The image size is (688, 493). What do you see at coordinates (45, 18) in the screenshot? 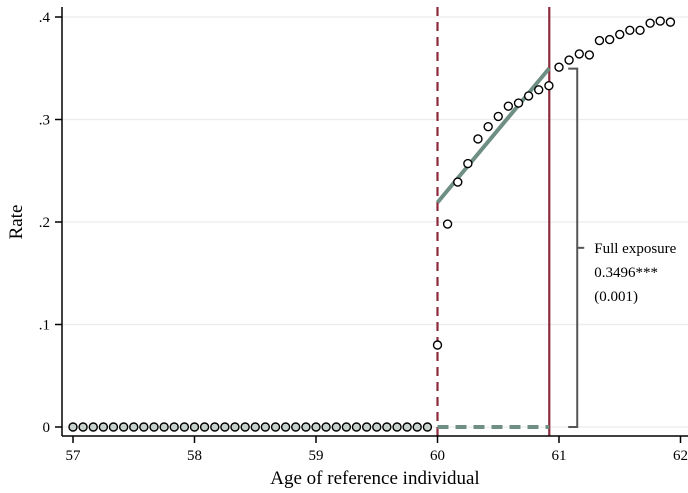
I see `y-tick-label: .4` at bounding box center [45, 18].